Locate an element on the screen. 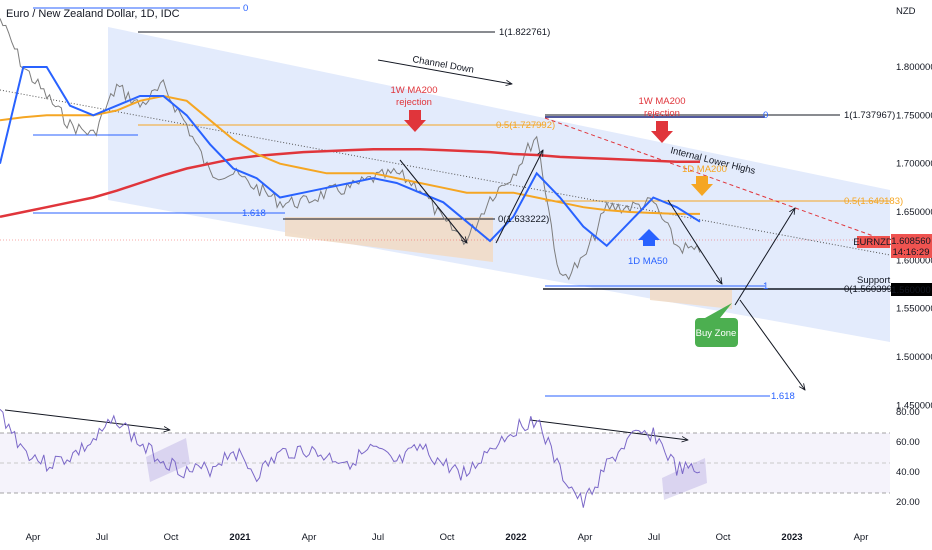  time-tick-label: 2023 is located at coordinates (791, 537).